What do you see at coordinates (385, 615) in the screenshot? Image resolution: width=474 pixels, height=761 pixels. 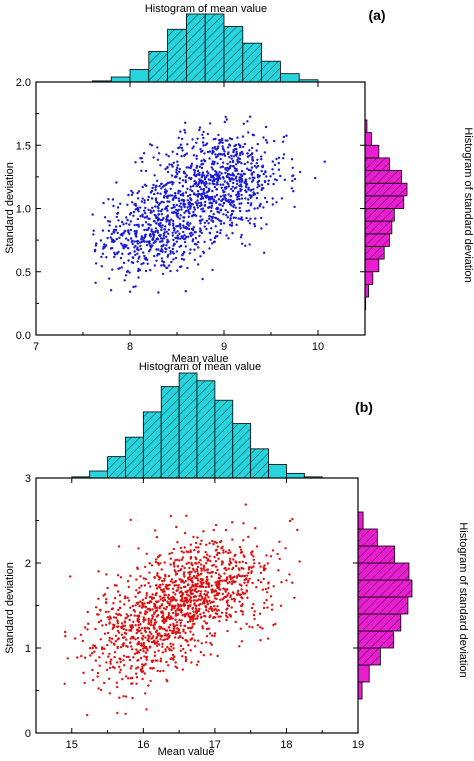 I see `side-histogram-b` at bounding box center [385, 615].